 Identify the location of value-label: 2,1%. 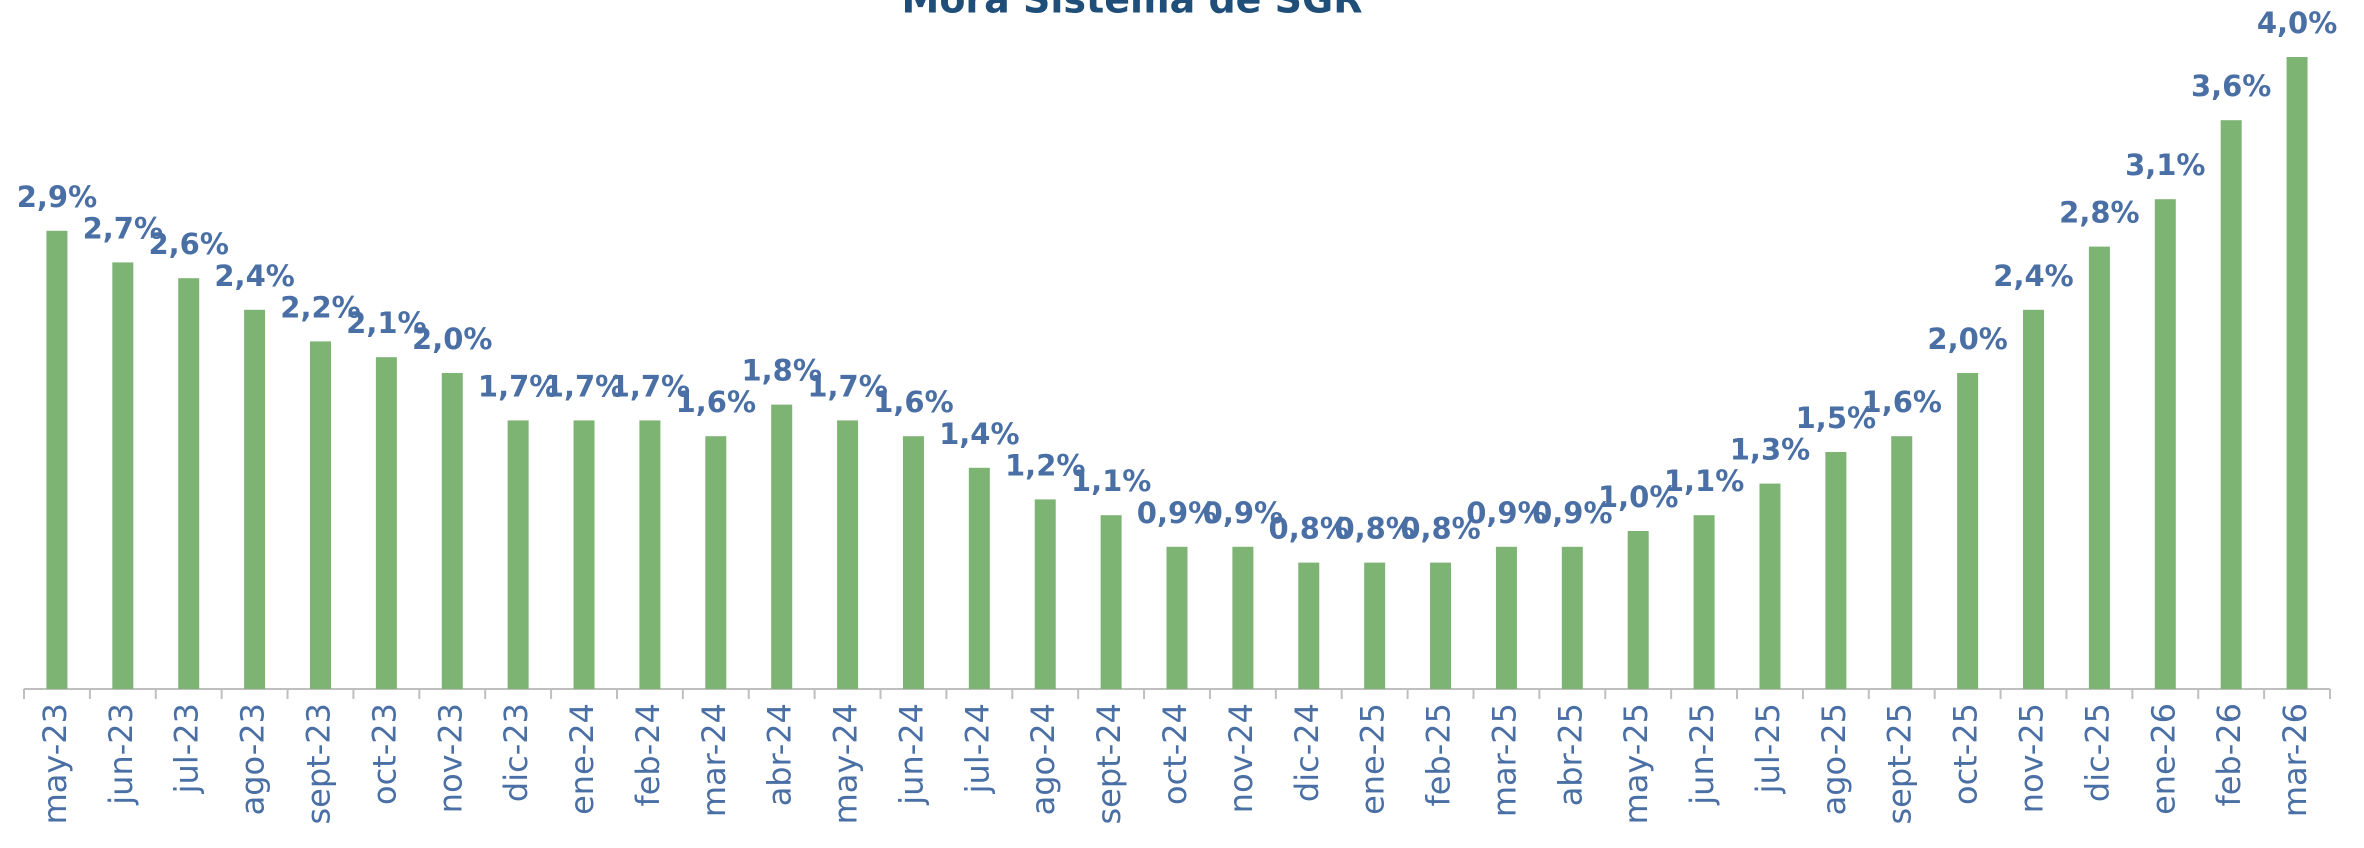
(386, 323).